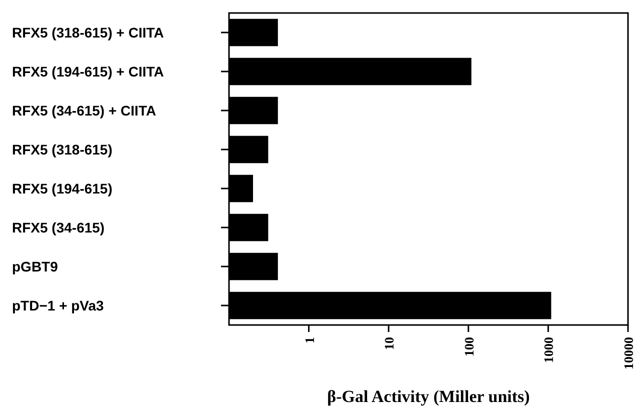  I want to click on x-tick-label: 100, so click(468, 346).